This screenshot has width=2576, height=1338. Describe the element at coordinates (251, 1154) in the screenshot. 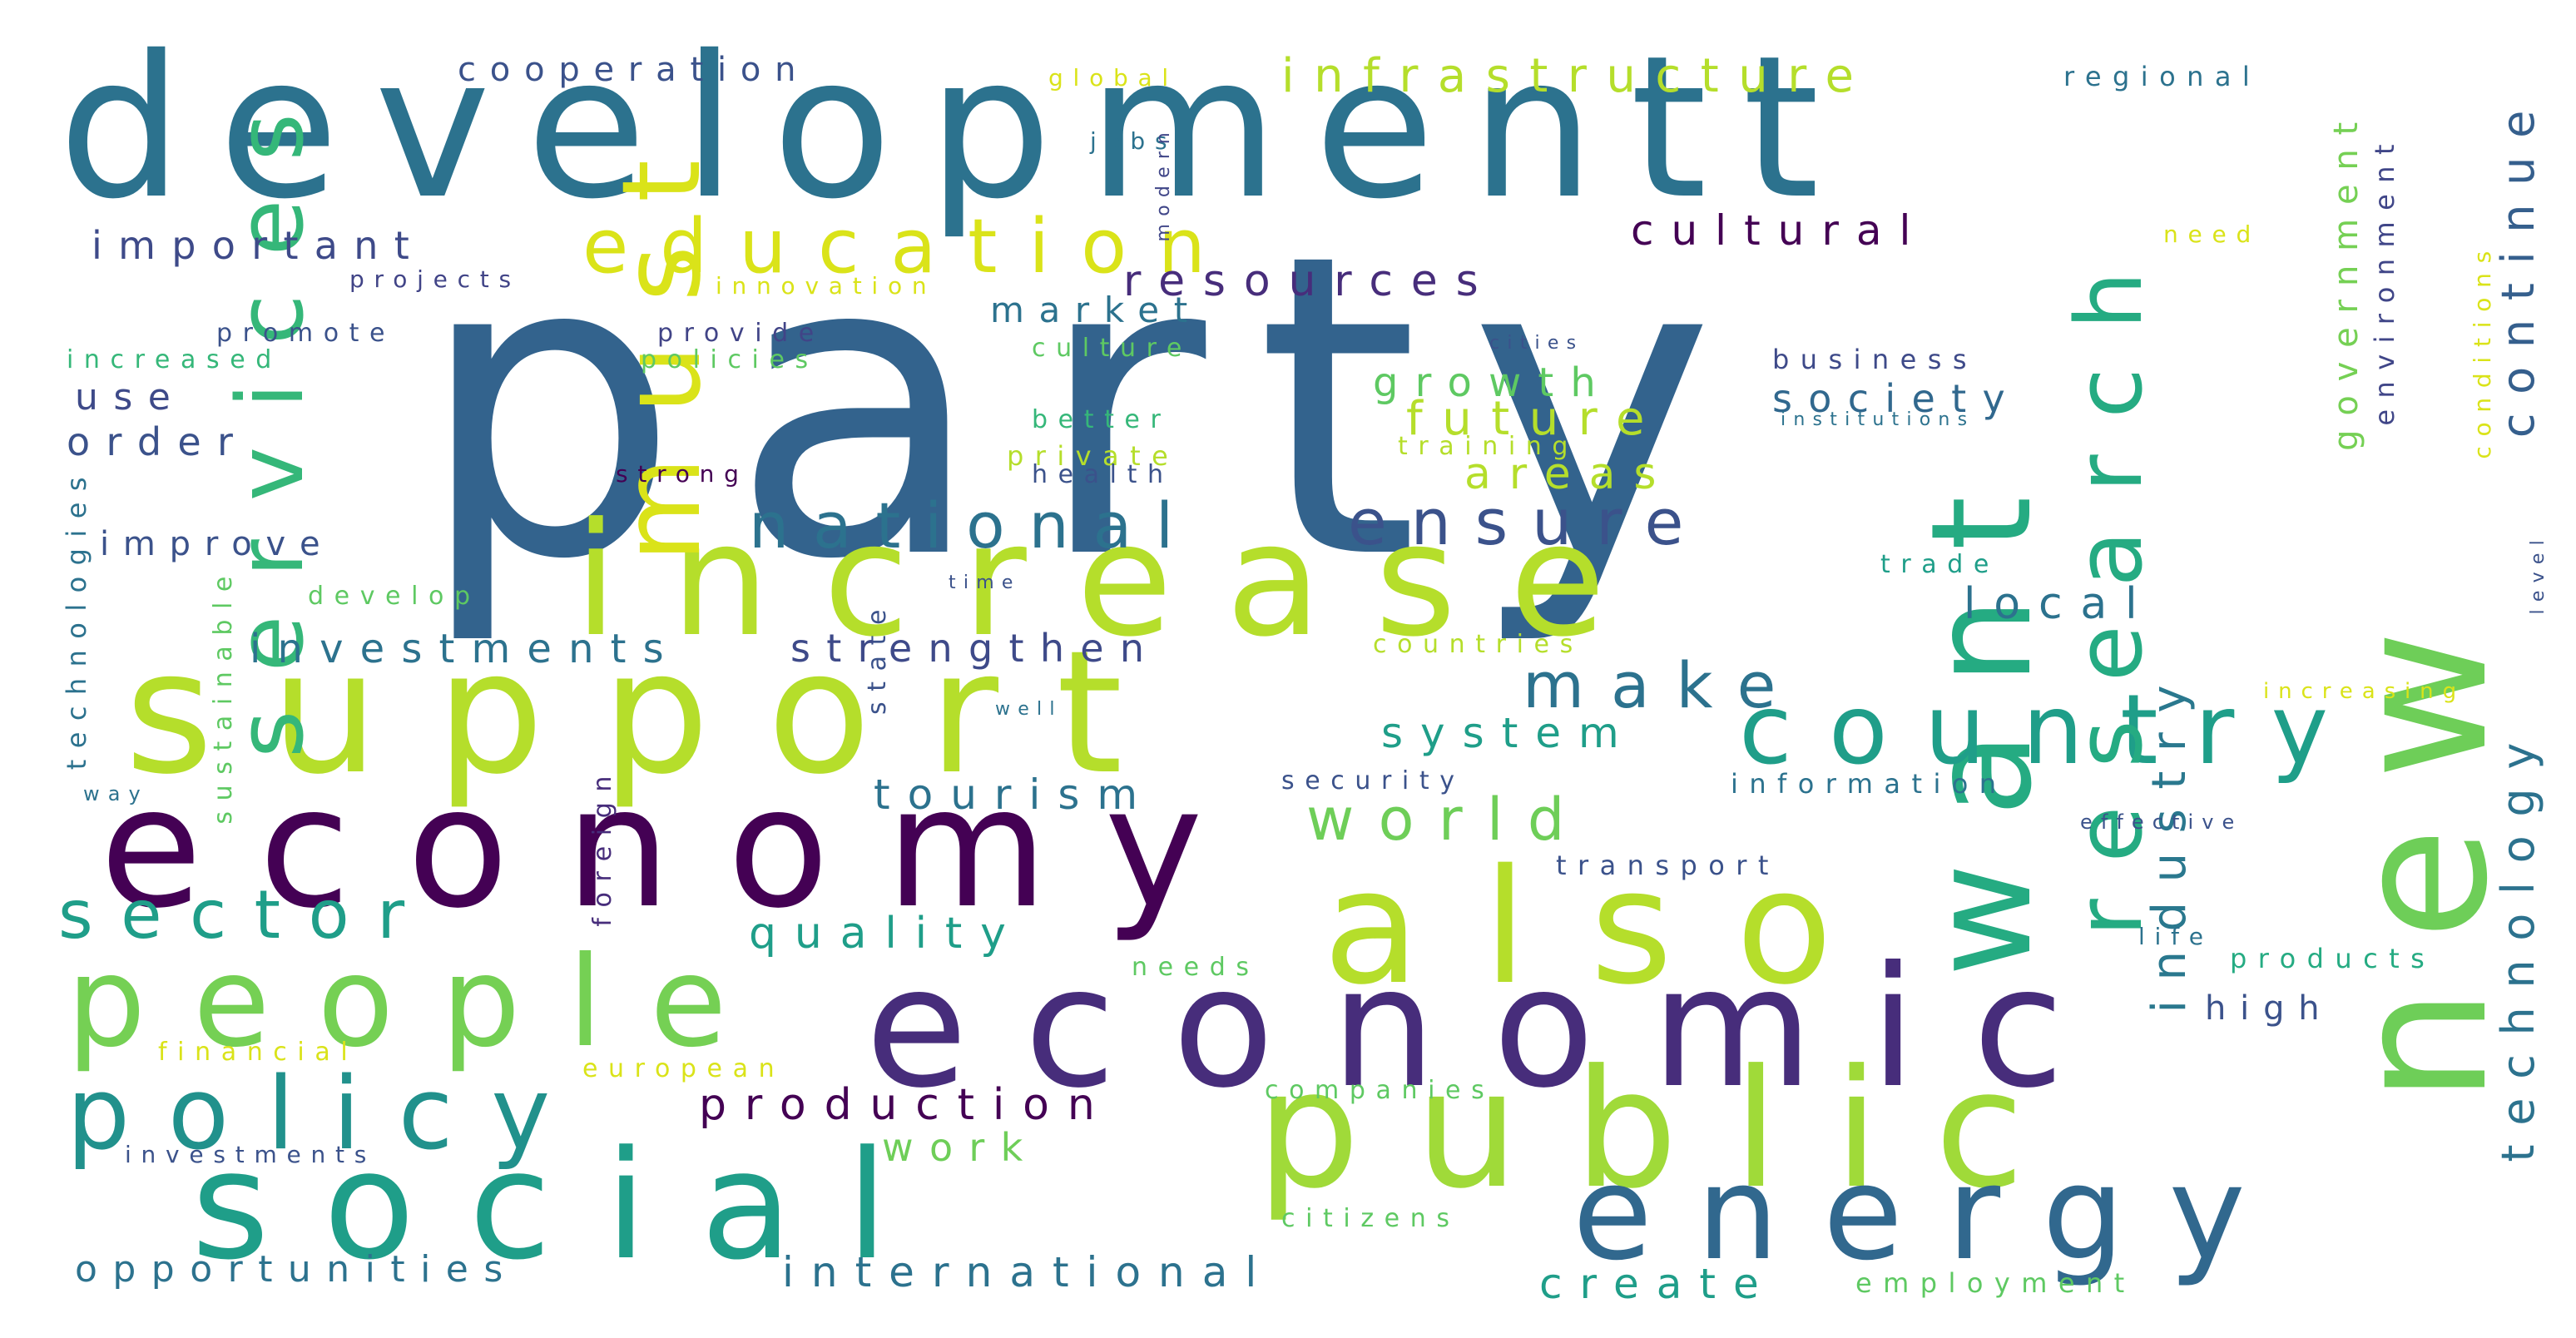

I see `word-investments-small: investments` at that location.